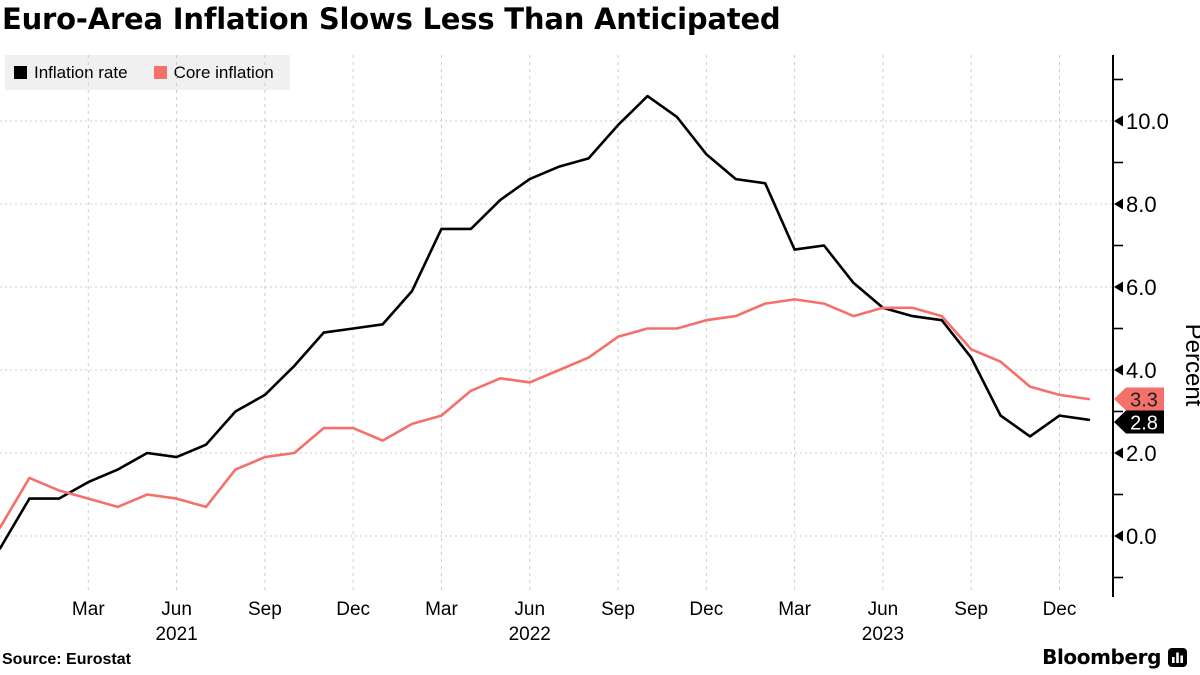 The height and width of the screenshot is (675, 1200). Describe the element at coordinates (1141, 370) in the screenshot. I see `y-tick-label: 4.0` at that location.